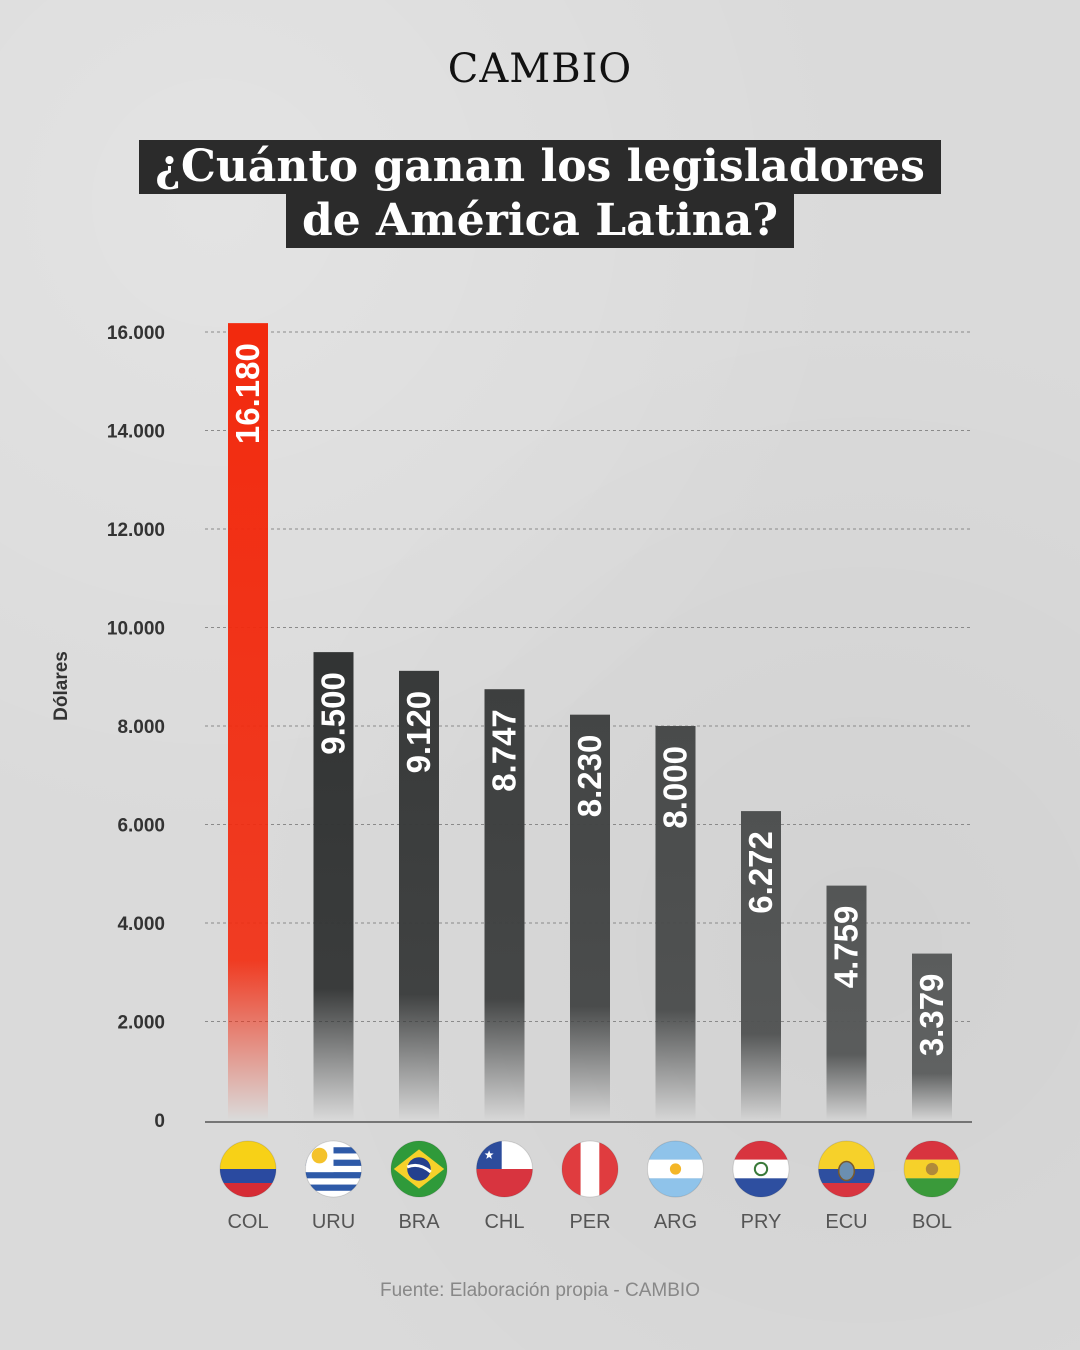  I want to click on bar-uru, so click(333, 886).